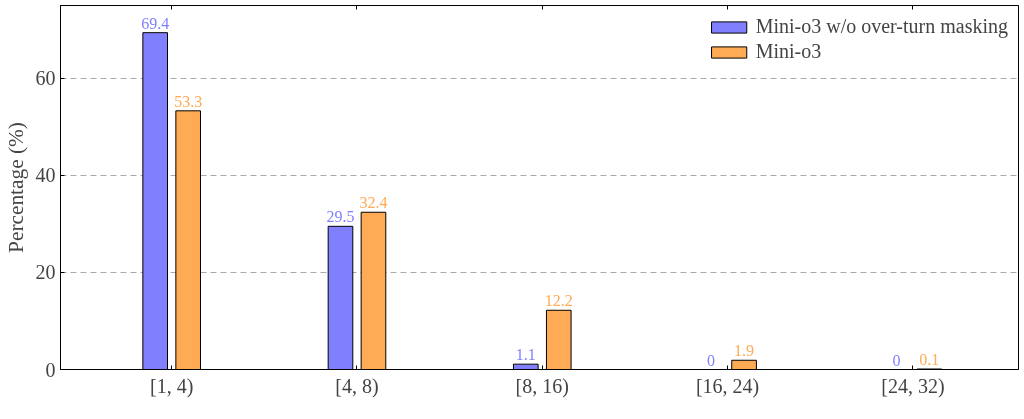 The image size is (1024, 419). I want to click on y-tick-label: 40, so click(45, 175).